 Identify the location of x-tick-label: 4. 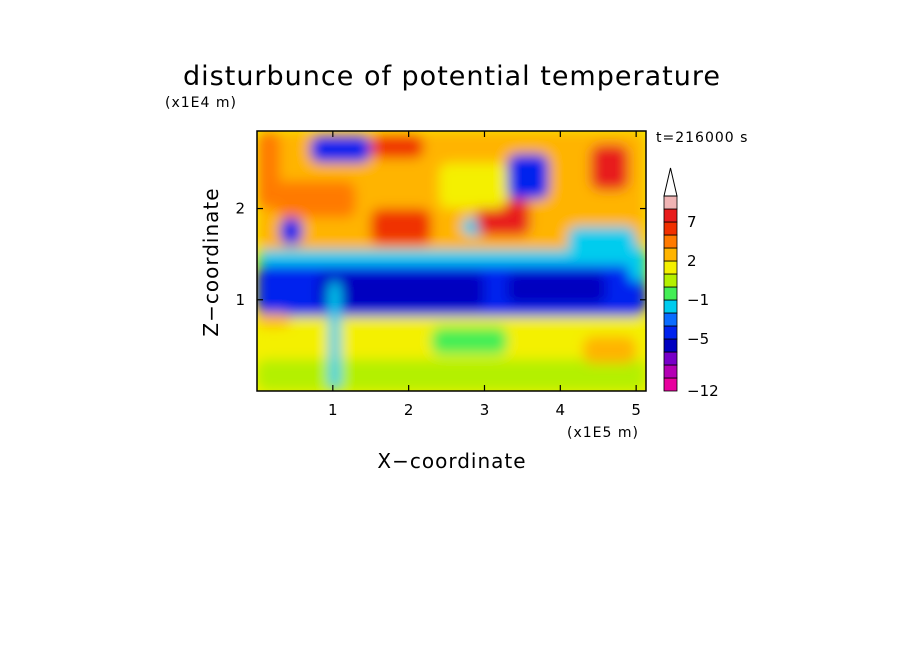
(561, 410).